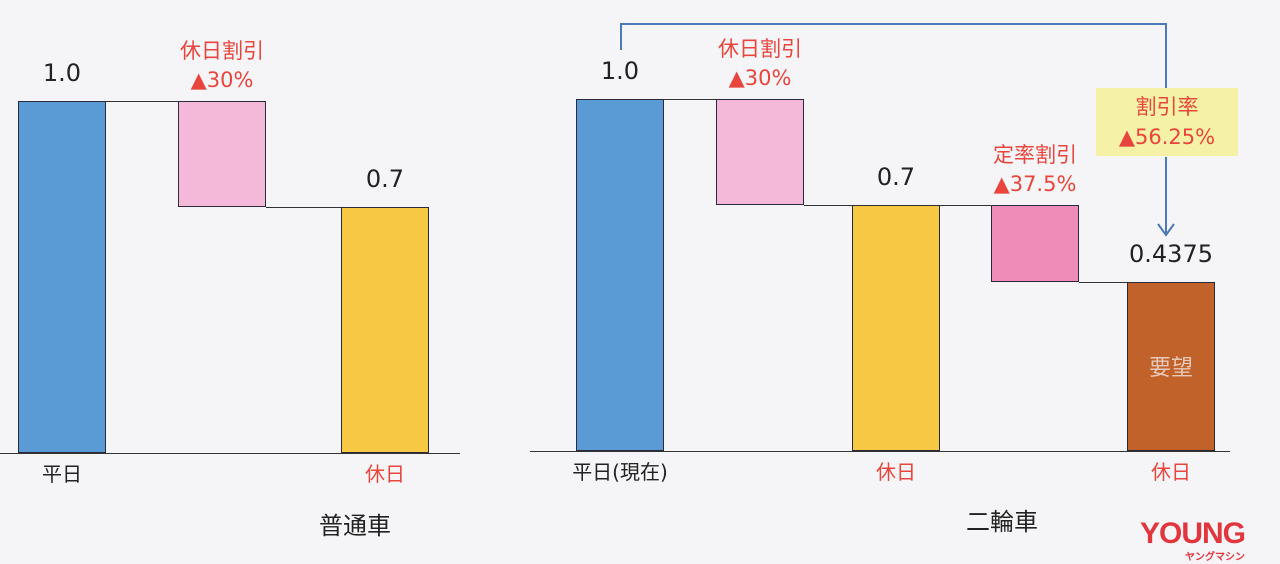 The height and width of the screenshot is (564, 1280). Describe the element at coordinates (620, 472) in the screenshot. I see `category-label: 平日(現在)` at that location.